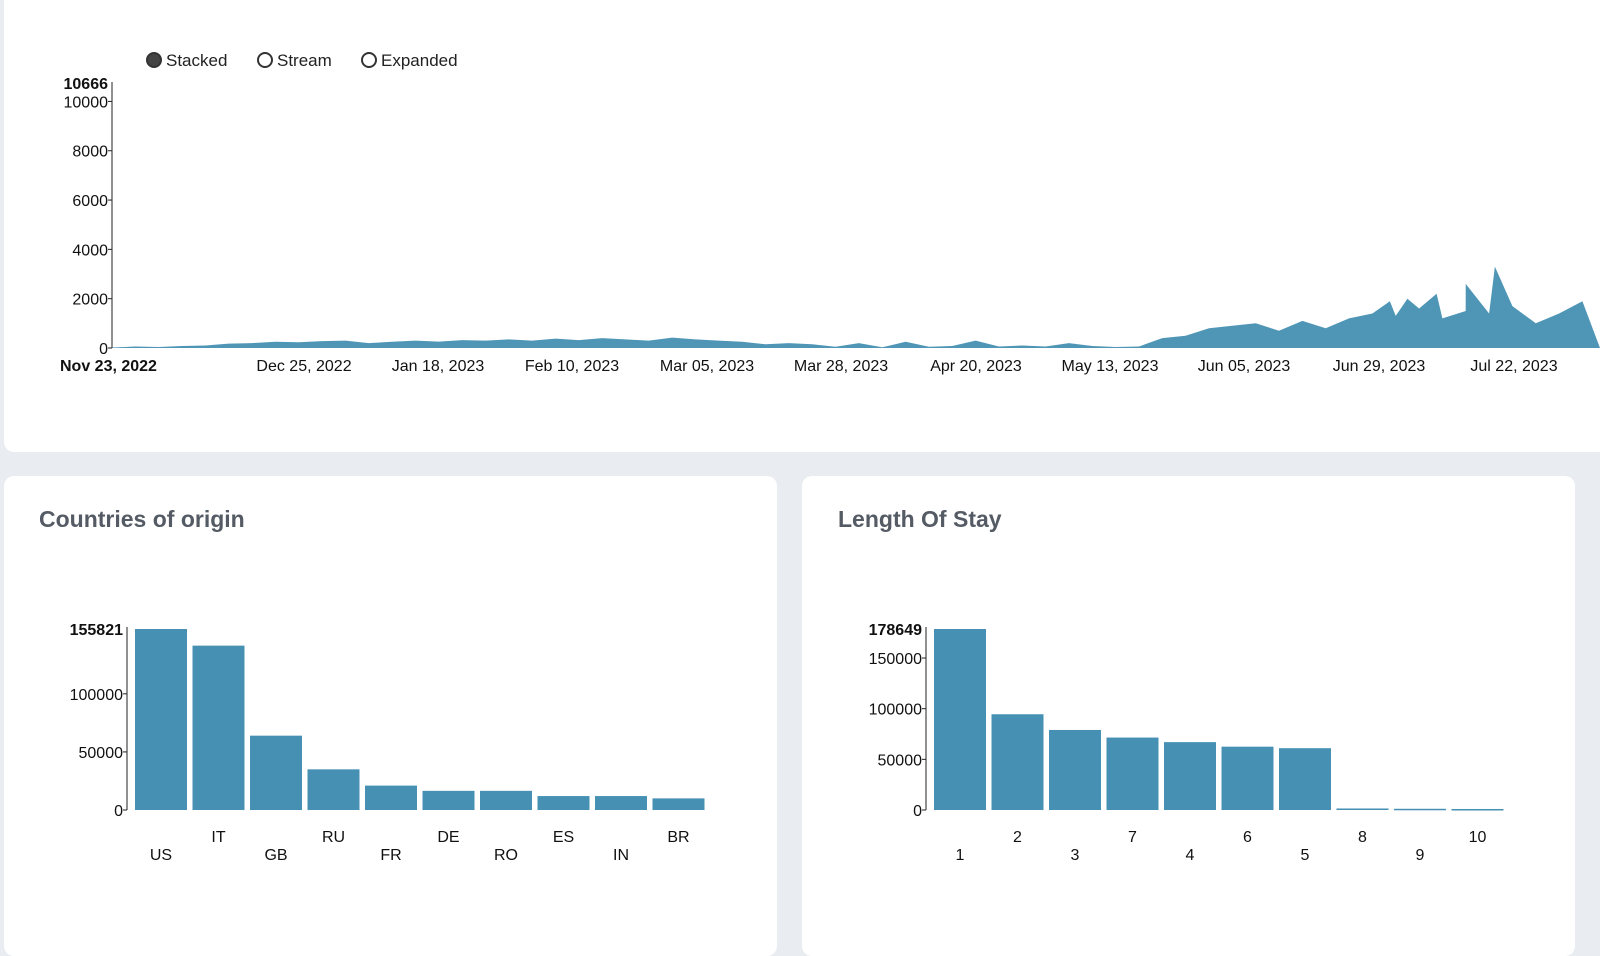 The image size is (1600, 956). What do you see at coordinates (563, 837) in the screenshot?
I see `x-tick-label: ES` at bounding box center [563, 837].